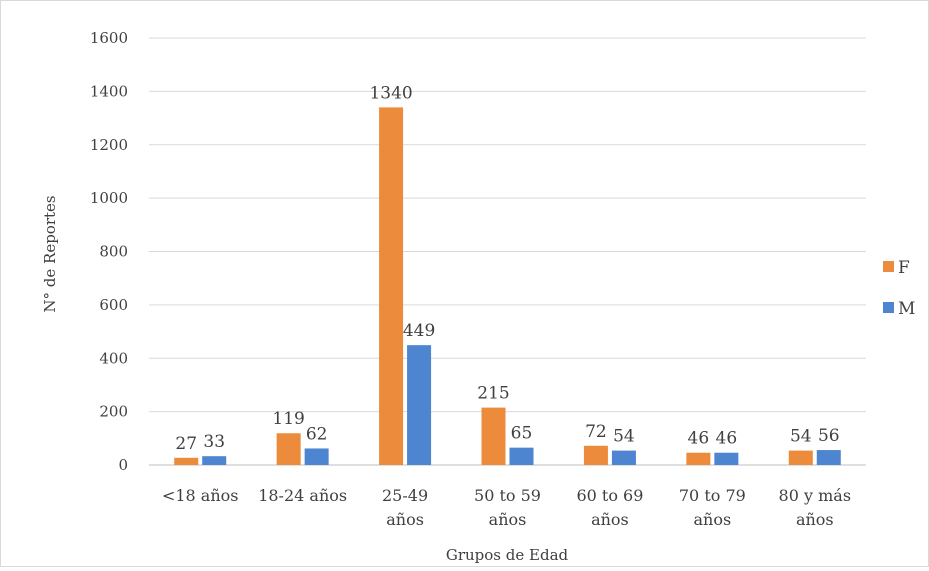  What do you see at coordinates (419, 331) in the screenshot?
I see `data-label-m: 449` at bounding box center [419, 331].